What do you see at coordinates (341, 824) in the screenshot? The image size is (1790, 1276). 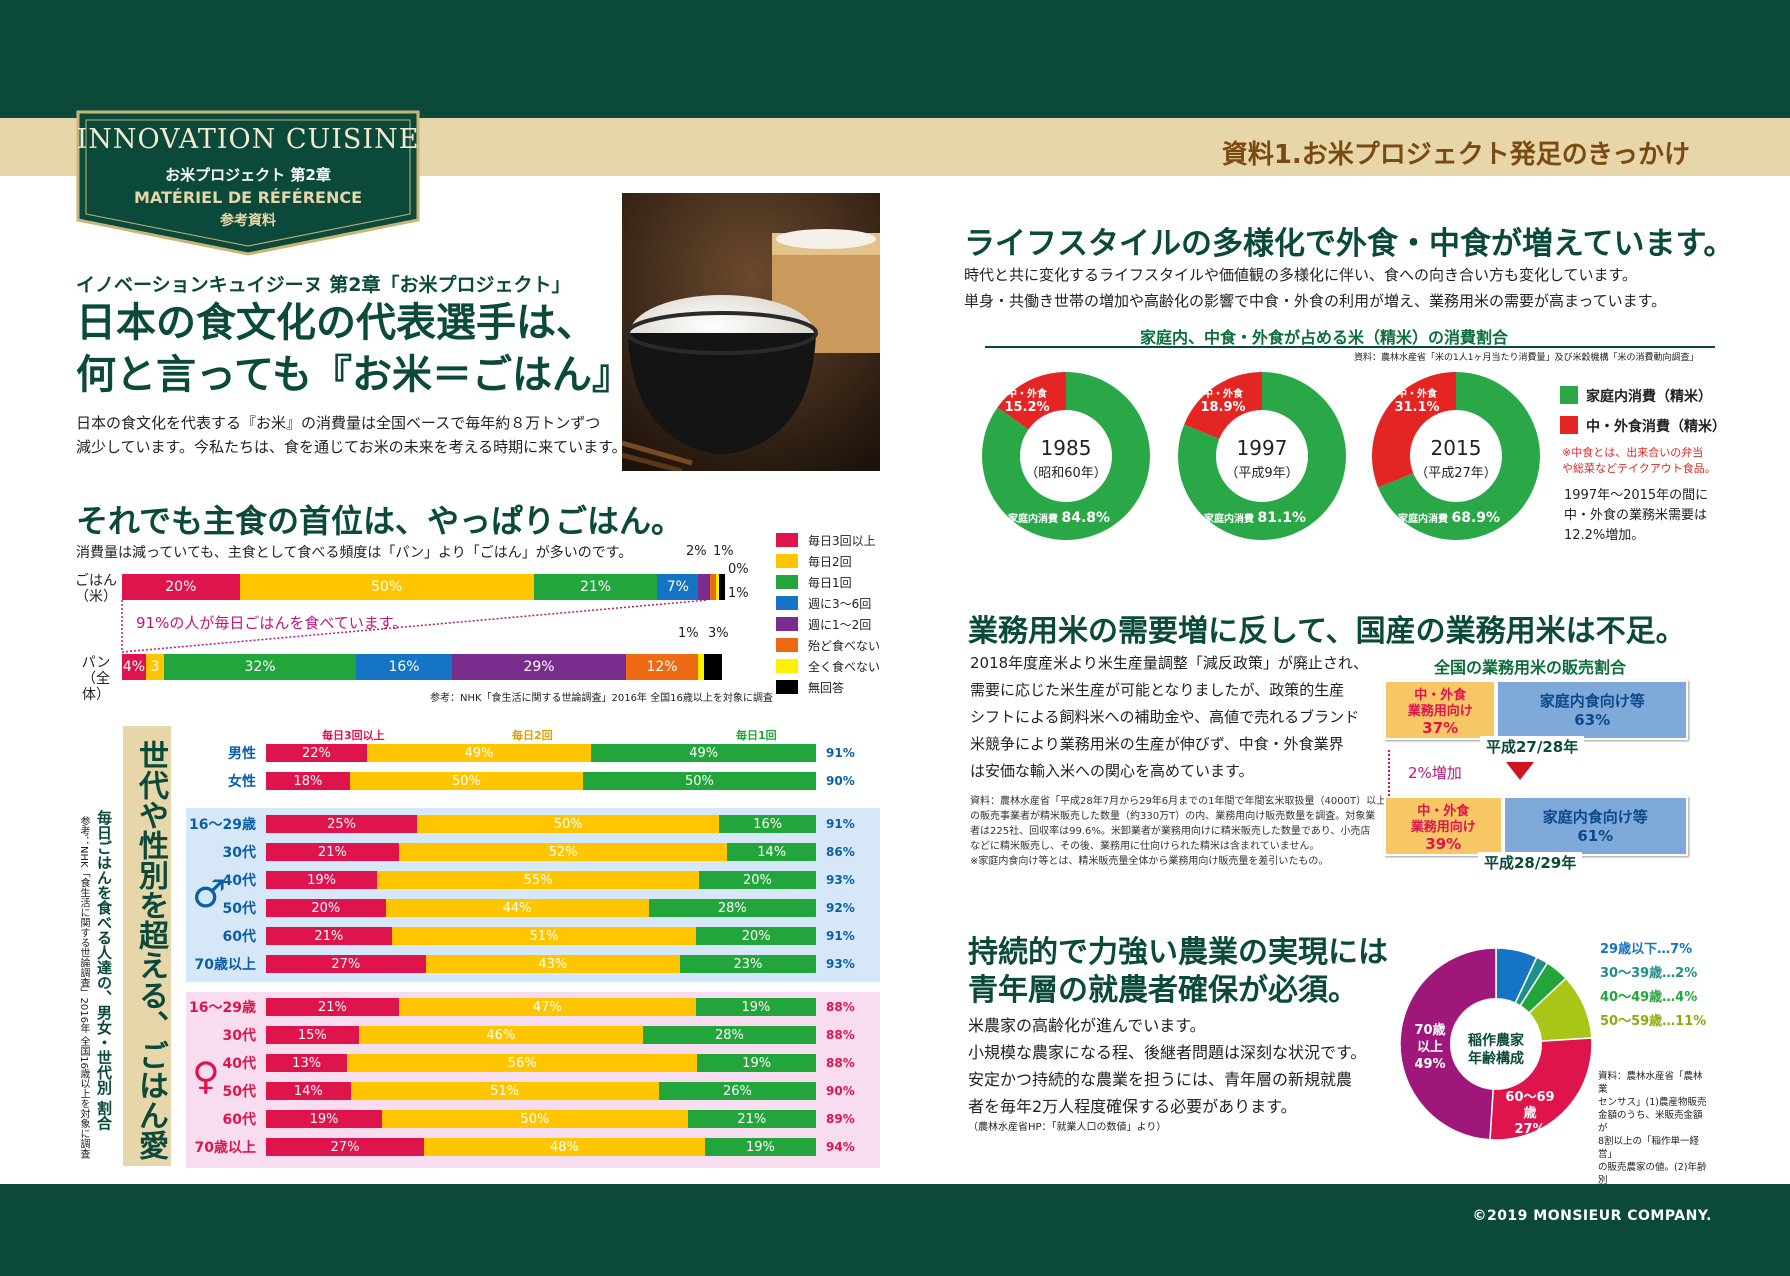 I see `generation-bar-label: 25%` at bounding box center [341, 824].